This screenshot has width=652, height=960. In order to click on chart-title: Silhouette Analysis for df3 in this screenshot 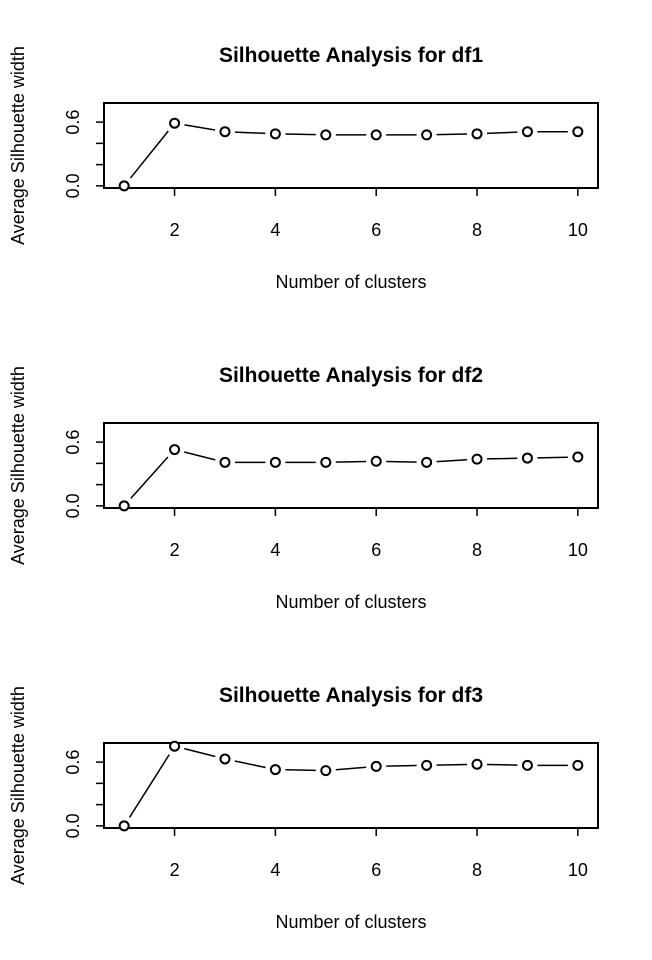, I will do `click(351, 695)`.